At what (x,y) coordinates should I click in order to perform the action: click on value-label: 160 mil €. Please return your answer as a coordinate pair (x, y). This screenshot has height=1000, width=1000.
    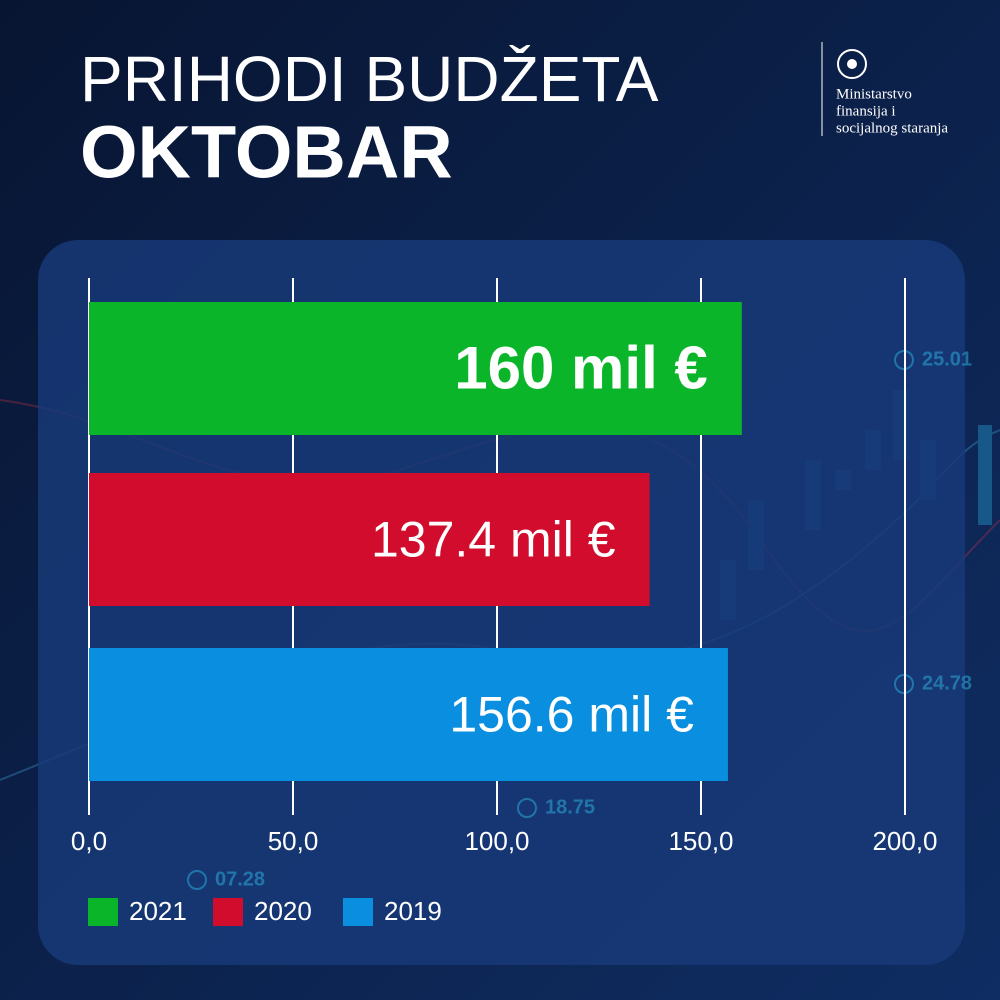
    Looking at the image, I should click on (581, 367).